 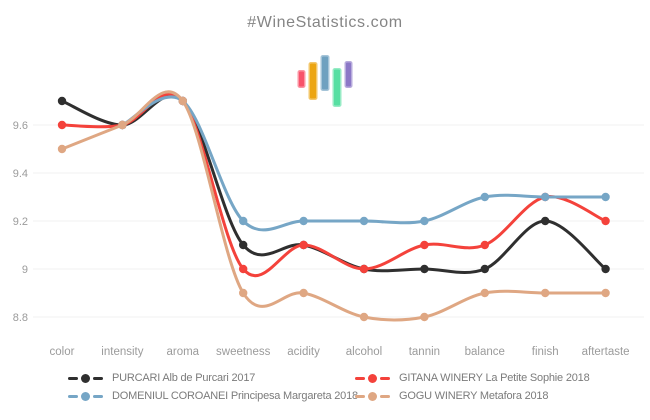 I want to click on legend-label: PURCARI Alb de Purcari 2017, so click(x=184, y=378).